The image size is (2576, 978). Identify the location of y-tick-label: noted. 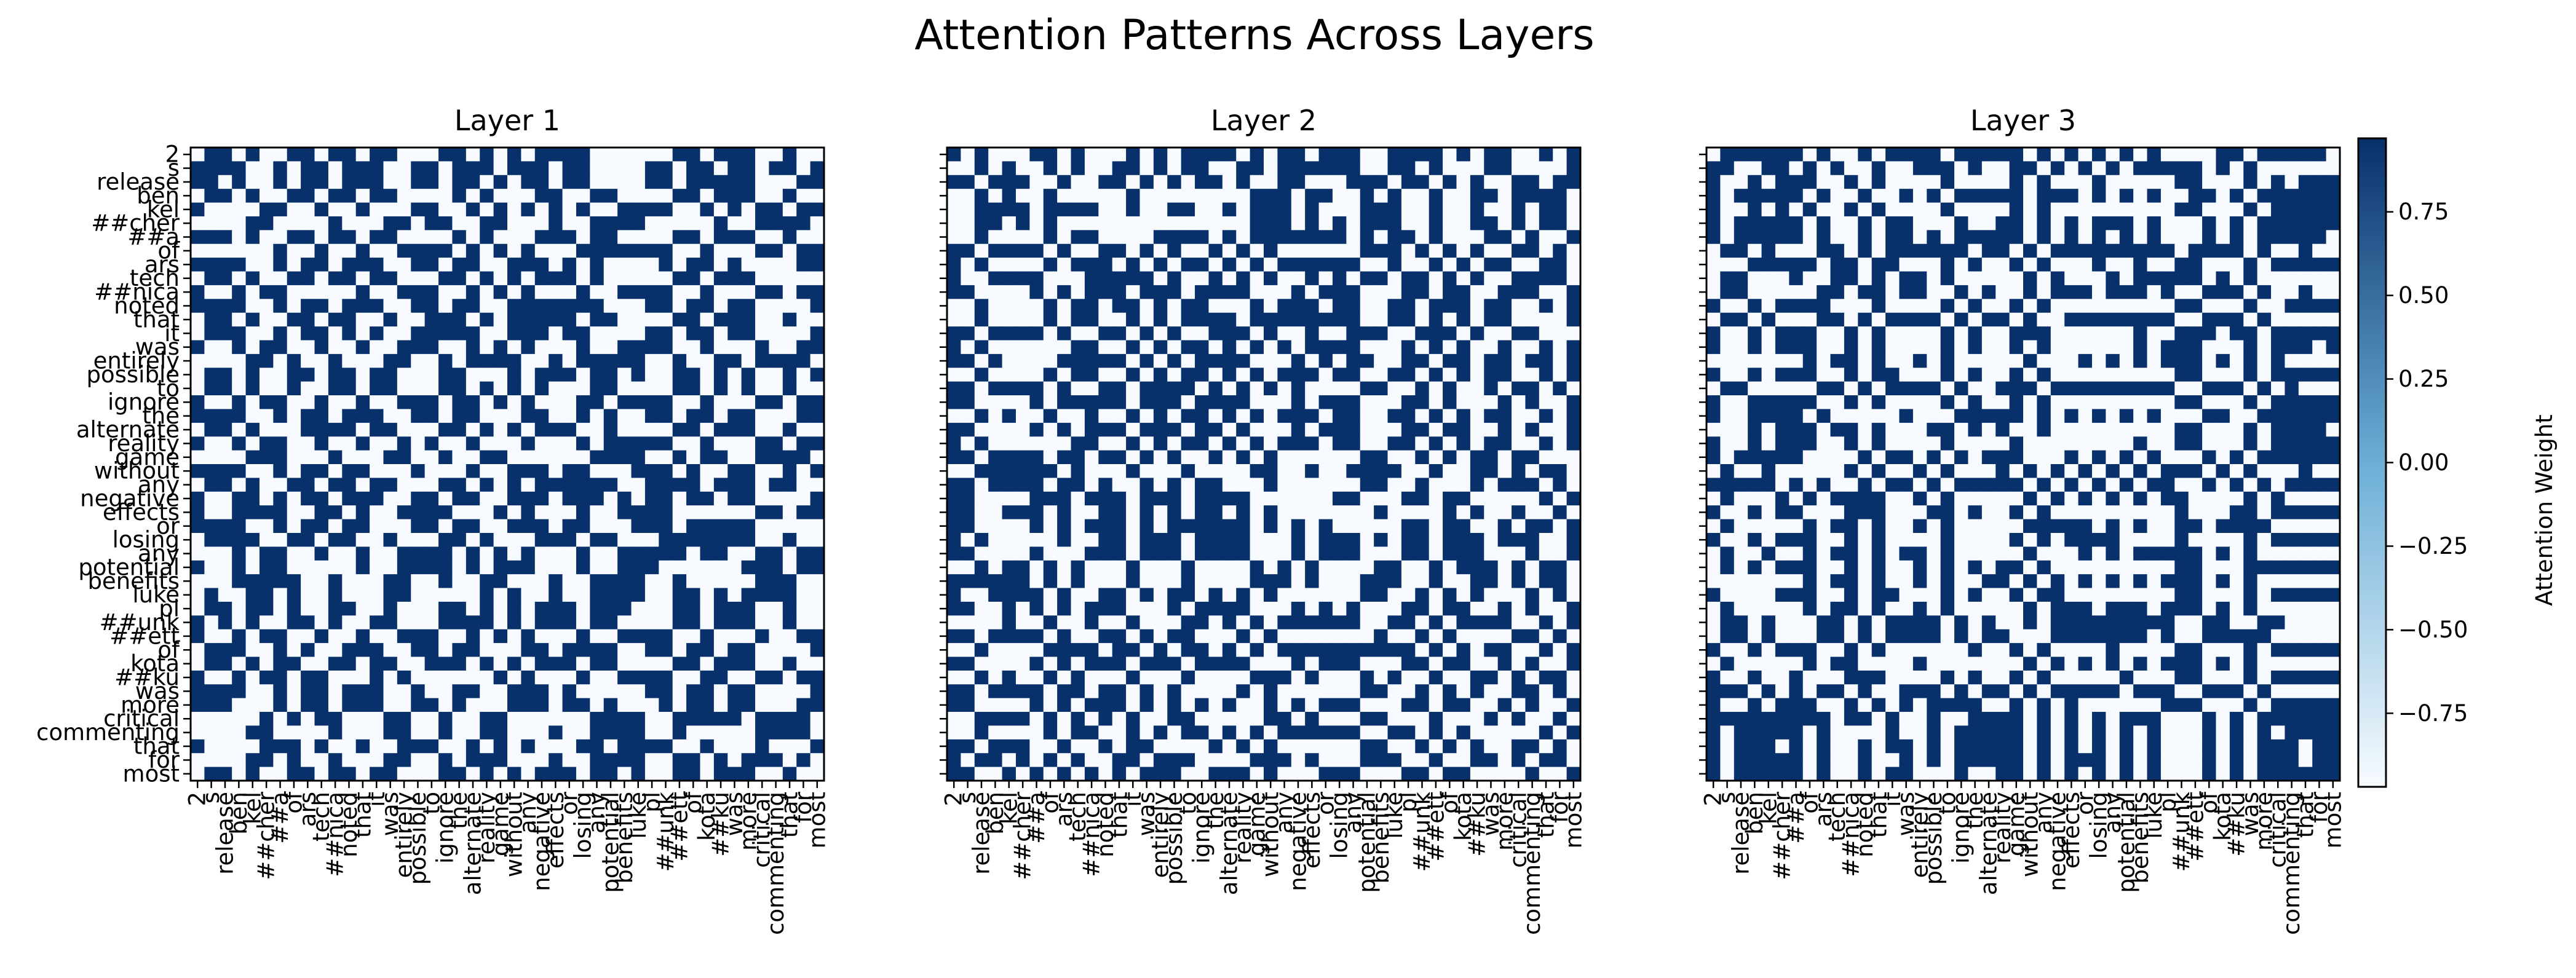
(147, 306).